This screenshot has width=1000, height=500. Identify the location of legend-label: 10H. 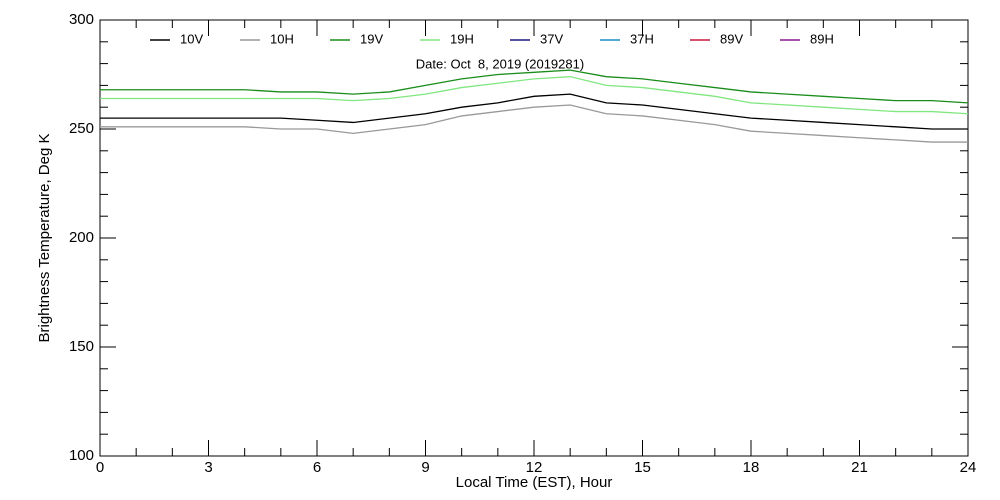
(282, 38).